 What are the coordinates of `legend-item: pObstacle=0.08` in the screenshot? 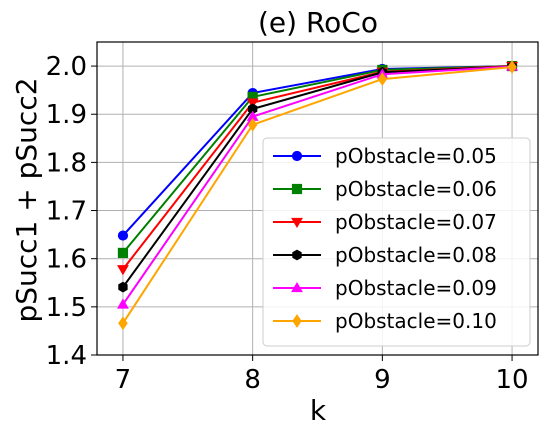 It's located at (385, 255).